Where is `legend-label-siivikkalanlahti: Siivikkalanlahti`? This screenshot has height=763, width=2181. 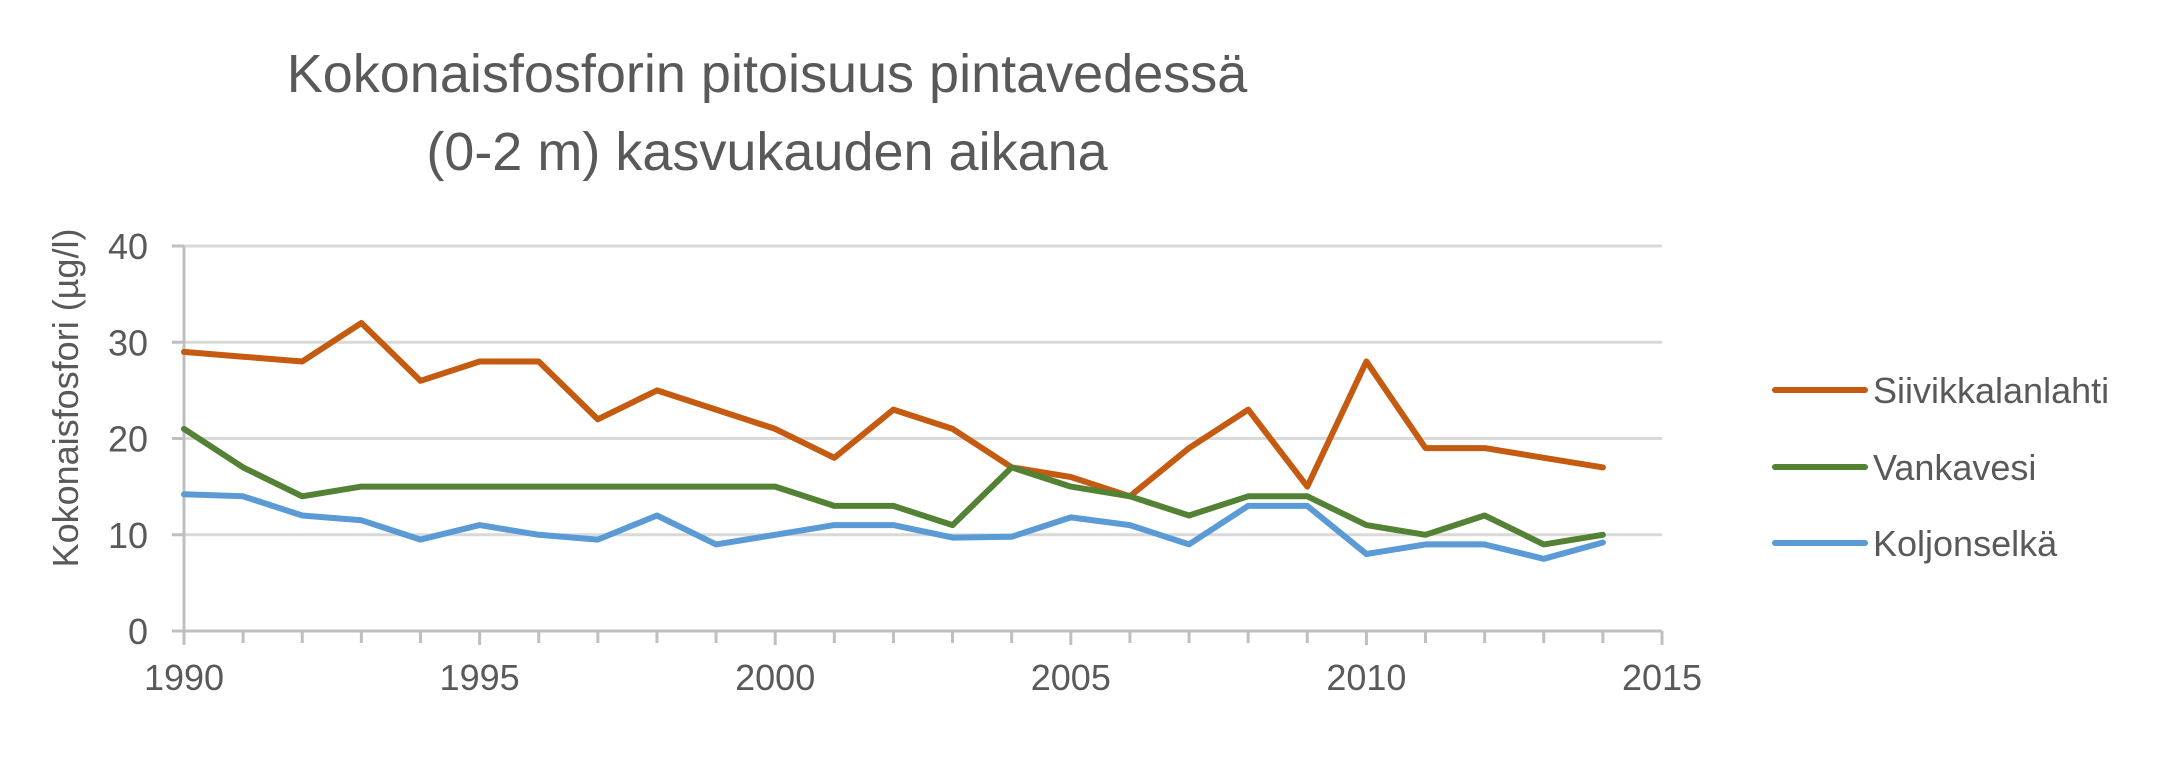
legend-label-siivikkalanlahti: Siivikkalanlahti is located at coordinates (1991, 390).